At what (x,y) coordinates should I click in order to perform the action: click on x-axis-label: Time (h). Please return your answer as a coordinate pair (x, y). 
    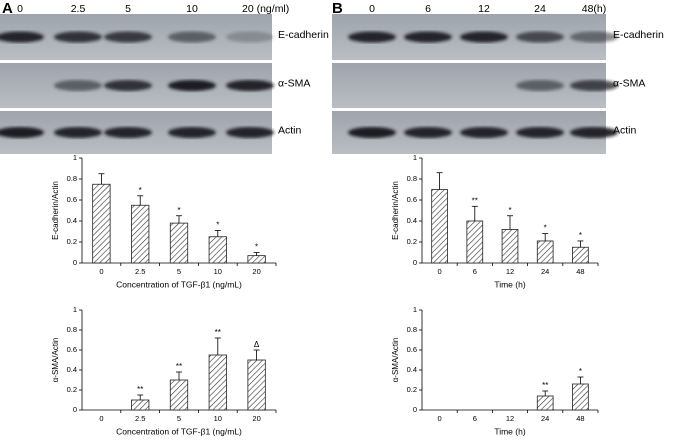
    Looking at the image, I should click on (509, 284).